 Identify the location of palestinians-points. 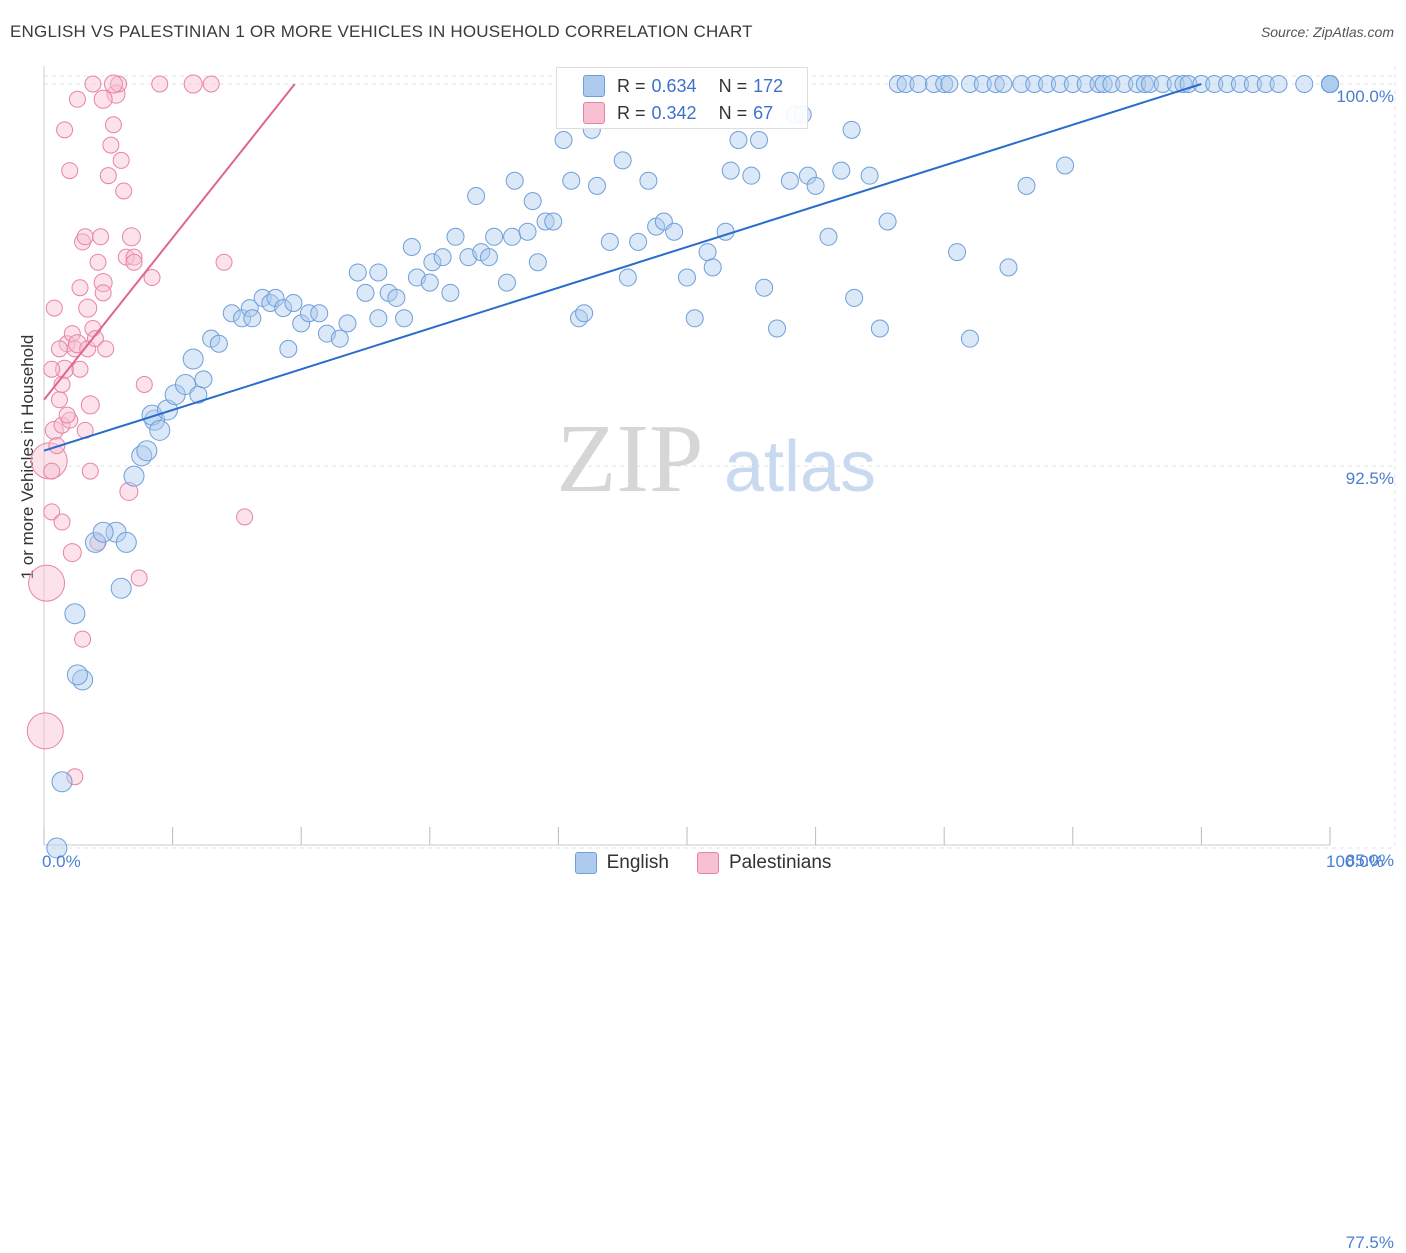
(140, 430).